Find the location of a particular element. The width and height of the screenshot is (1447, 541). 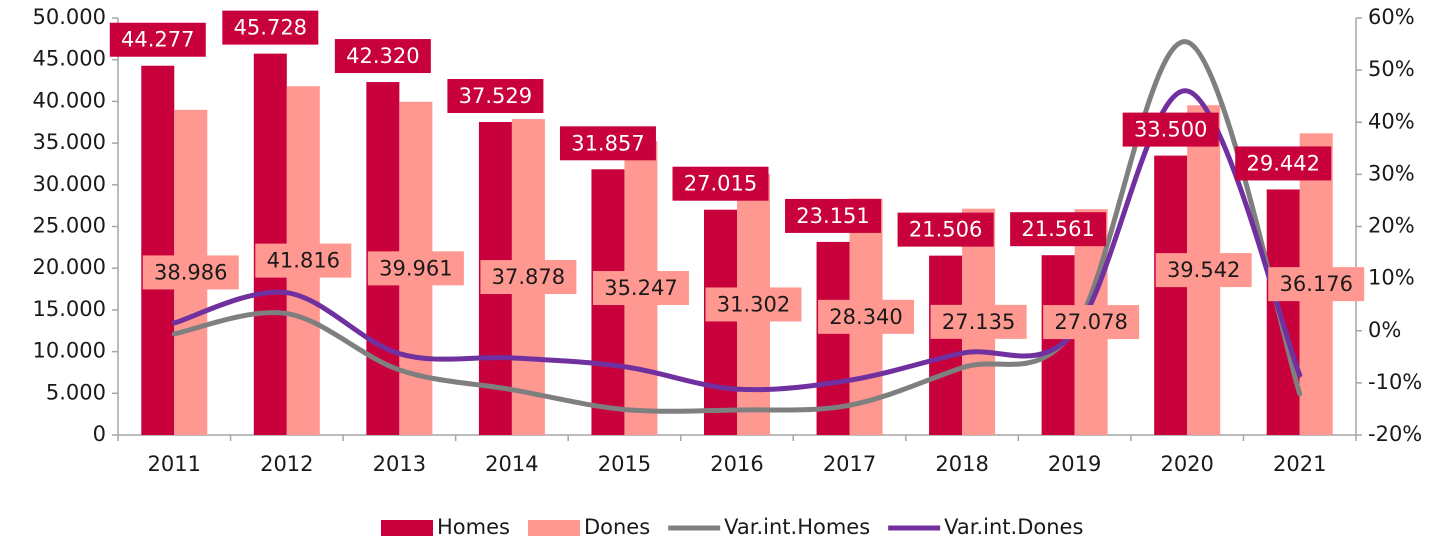

y-tick-label: 30.000 is located at coordinates (69, 184).